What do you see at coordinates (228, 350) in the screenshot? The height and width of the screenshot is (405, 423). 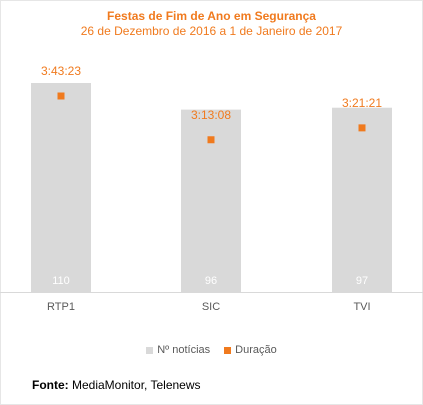 I see `legend-swatch-duration` at bounding box center [228, 350].